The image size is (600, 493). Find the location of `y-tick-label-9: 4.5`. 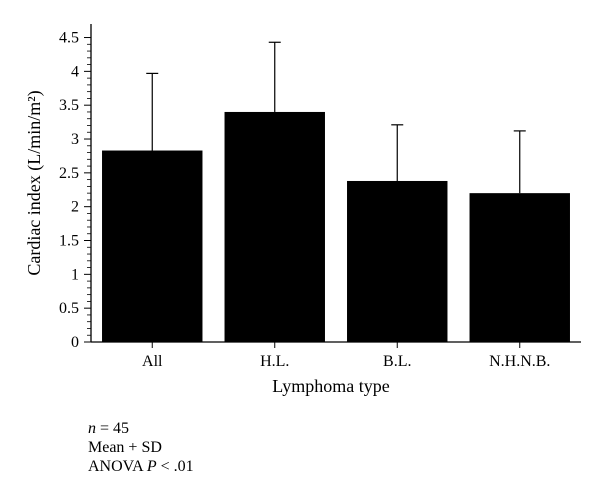

y-tick-label-9: 4.5 is located at coordinates (69, 38).